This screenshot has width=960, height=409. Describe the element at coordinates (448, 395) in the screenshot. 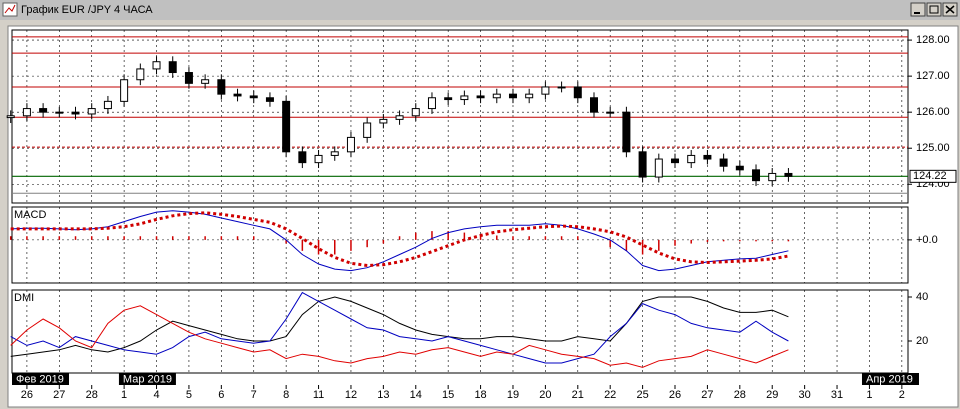

I see `x-tick-label: 15` at that location.